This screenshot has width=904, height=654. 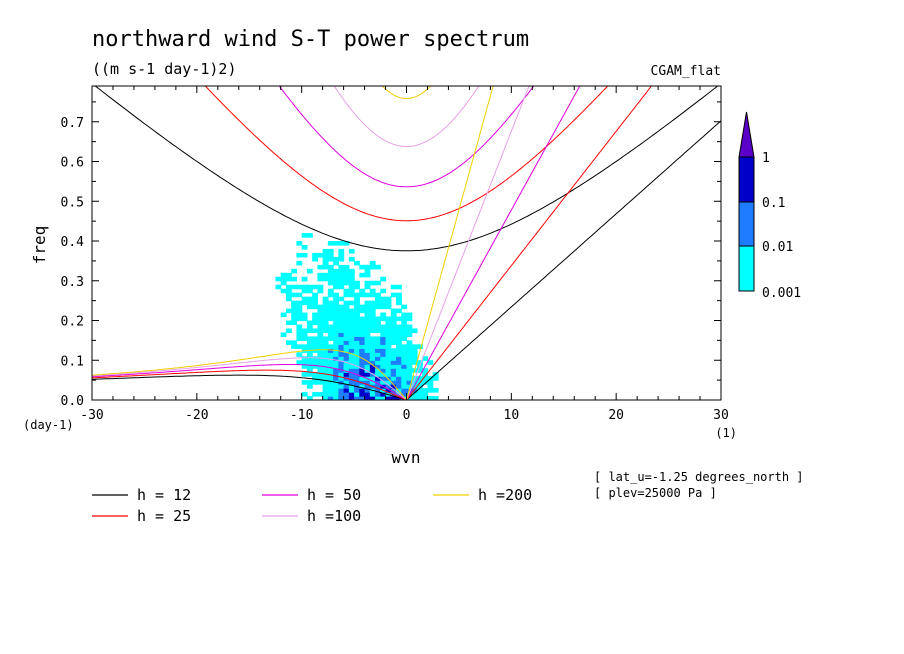 What do you see at coordinates (721, 415) in the screenshot?
I see `x-tick-label: 30` at bounding box center [721, 415].